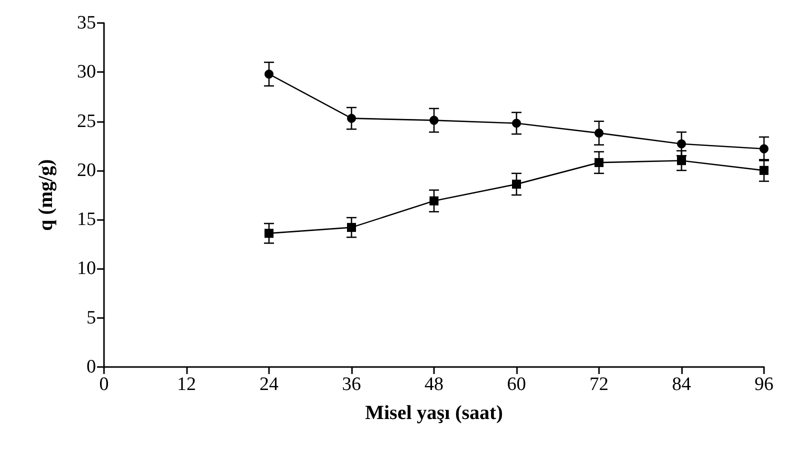 This screenshot has height=466, width=793. Describe the element at coordinates (86, 121) in the screenshot. I see `y-tick-label: 25` at that location.